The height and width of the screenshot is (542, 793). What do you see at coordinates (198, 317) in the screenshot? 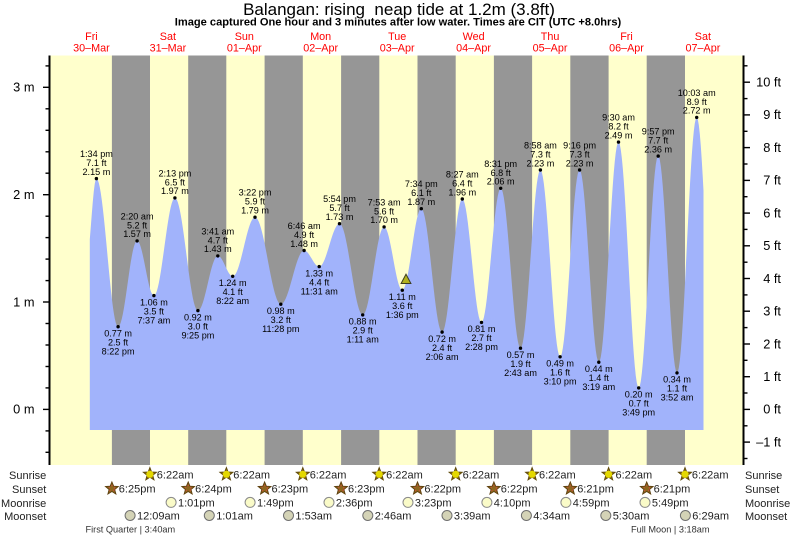
I see `svg-text: 0.92 m` at bounding box center [198, 317].